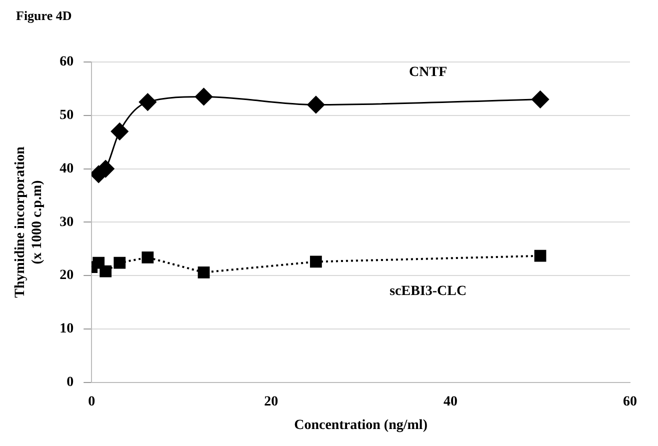 This screenshot has width=658, height=446. I want to click on y-tick-label: 40, so click(67, 168).